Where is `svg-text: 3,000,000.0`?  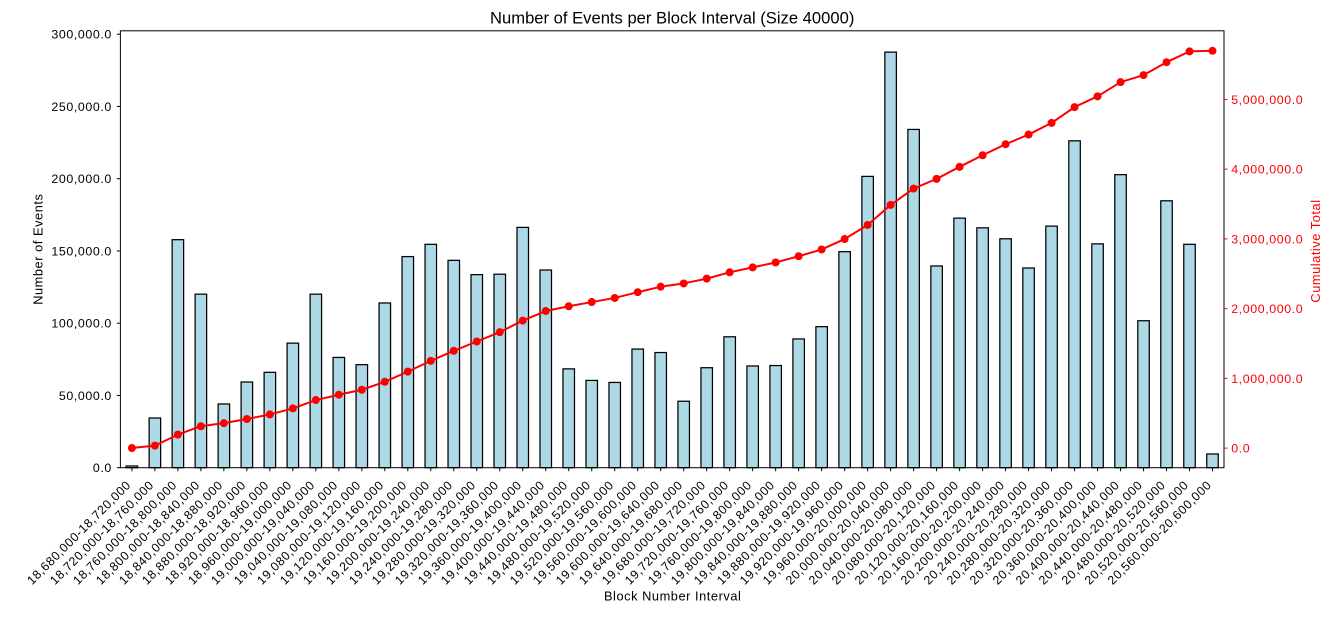 svg-text: 3,000,000.0 is located at coordinates (1267, 239).